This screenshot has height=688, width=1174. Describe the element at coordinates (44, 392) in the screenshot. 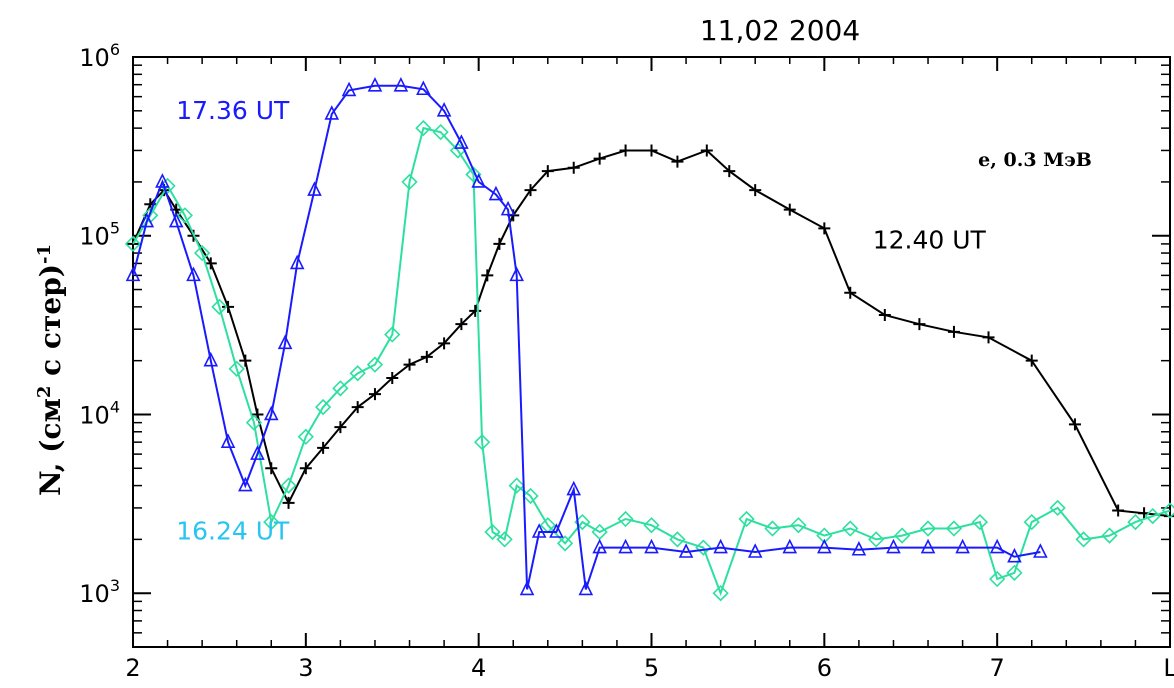

I see `y-axis-label-sup: 2` at that location.